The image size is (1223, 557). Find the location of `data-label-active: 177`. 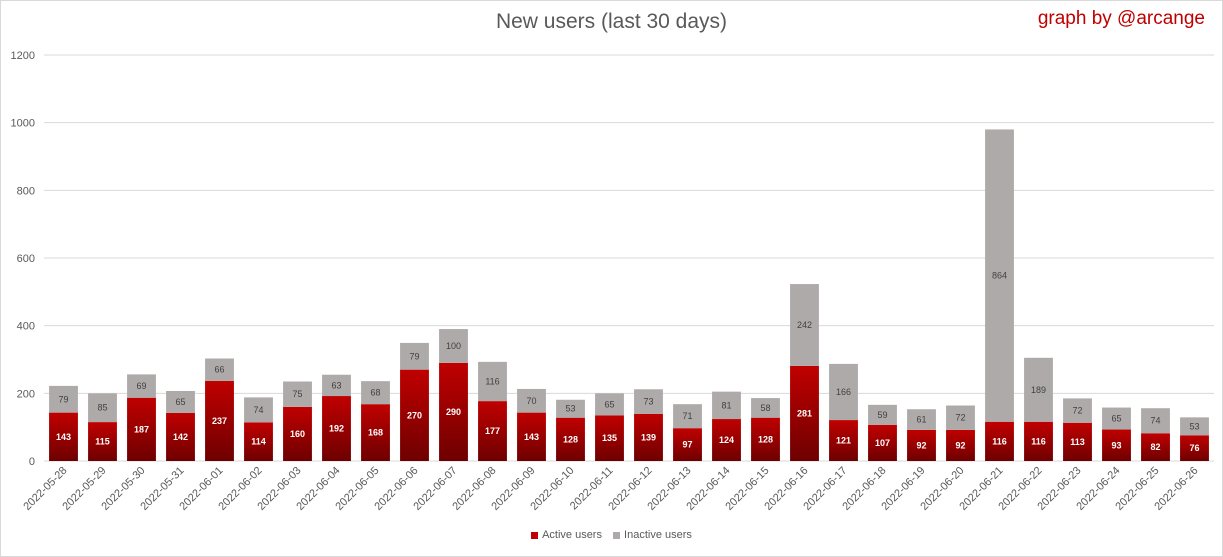

data-label-active: 177 is located at coordinates (492, 431).